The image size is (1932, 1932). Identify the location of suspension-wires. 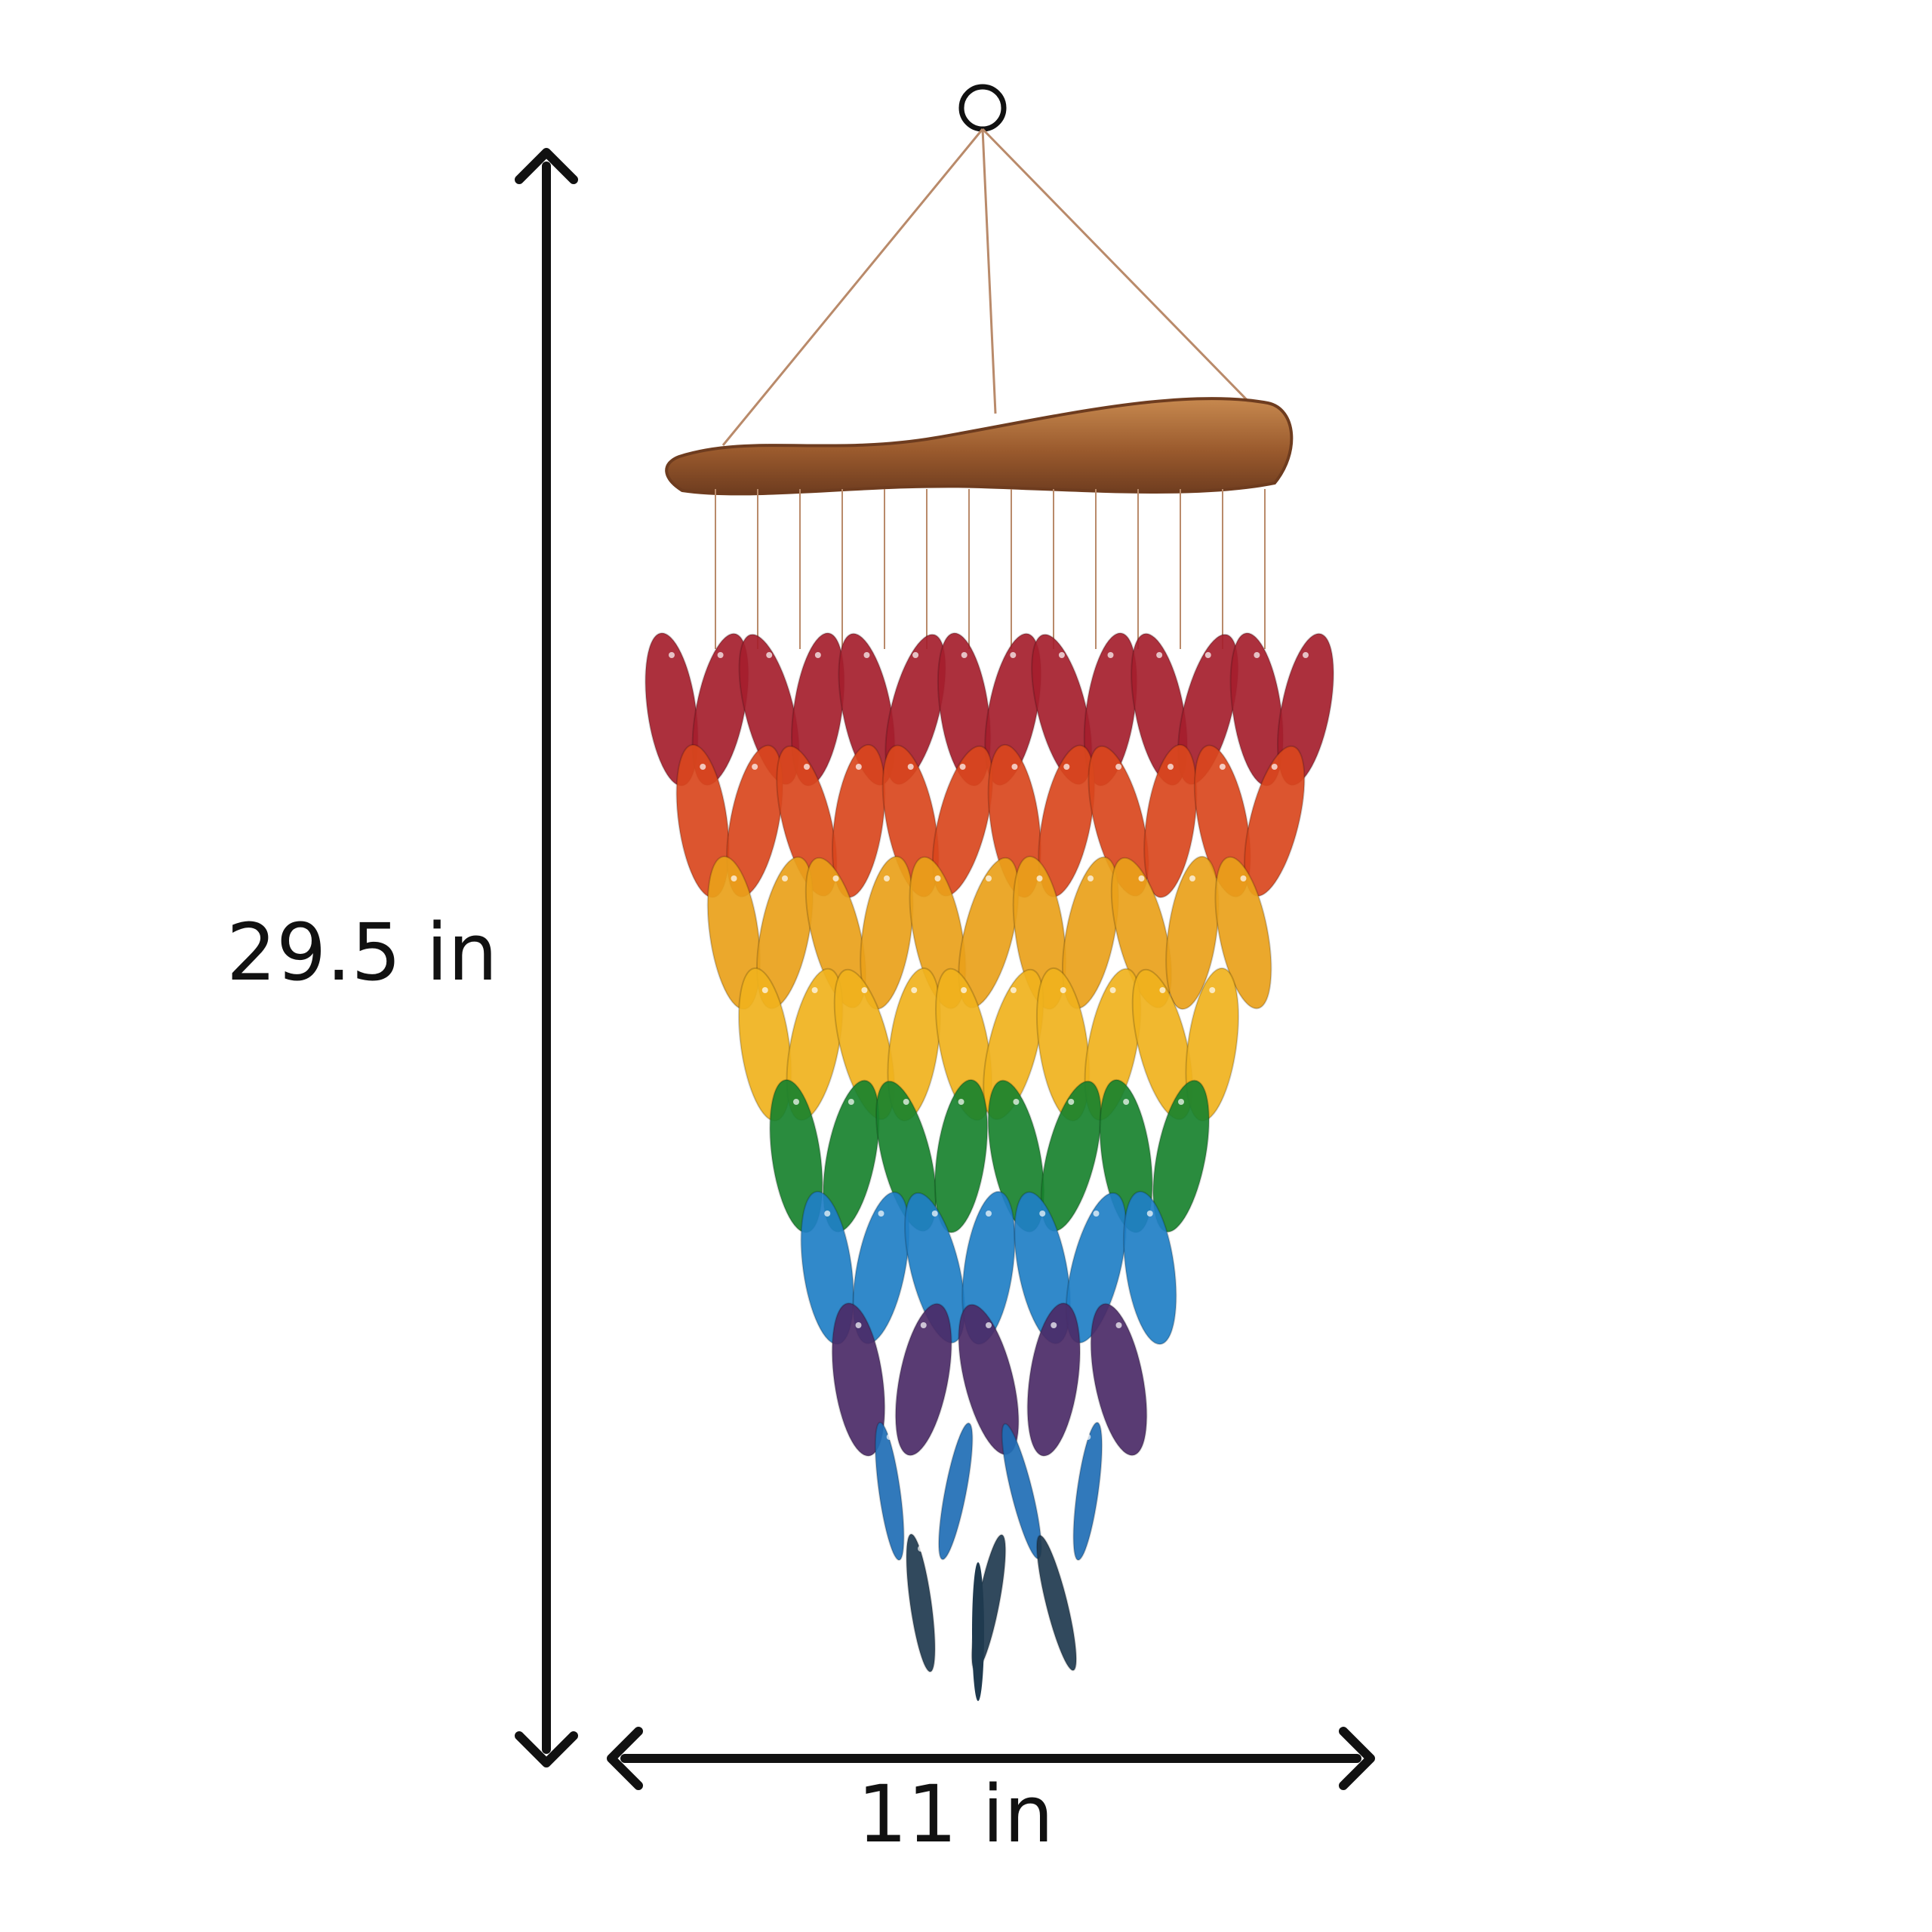
(989, 287).